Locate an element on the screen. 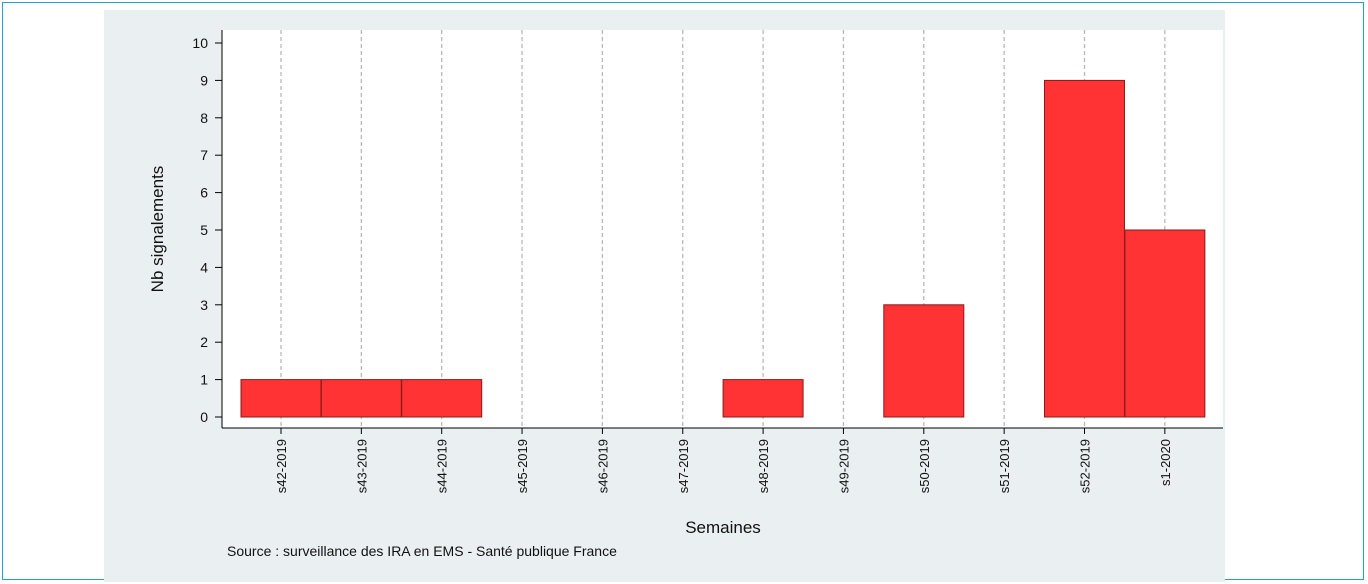 The width and height of the screenshot is (1368, 584). x-tick-label: s51-2019 is located at coordinates (1004, 466).